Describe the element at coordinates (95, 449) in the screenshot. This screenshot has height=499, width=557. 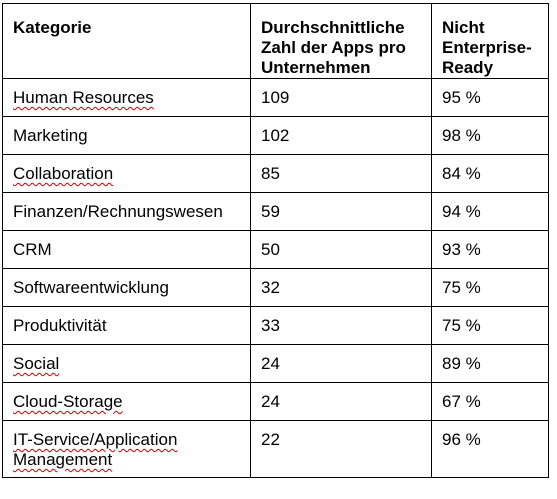
I see `category-text: IT-Service/Application Management` at that location.